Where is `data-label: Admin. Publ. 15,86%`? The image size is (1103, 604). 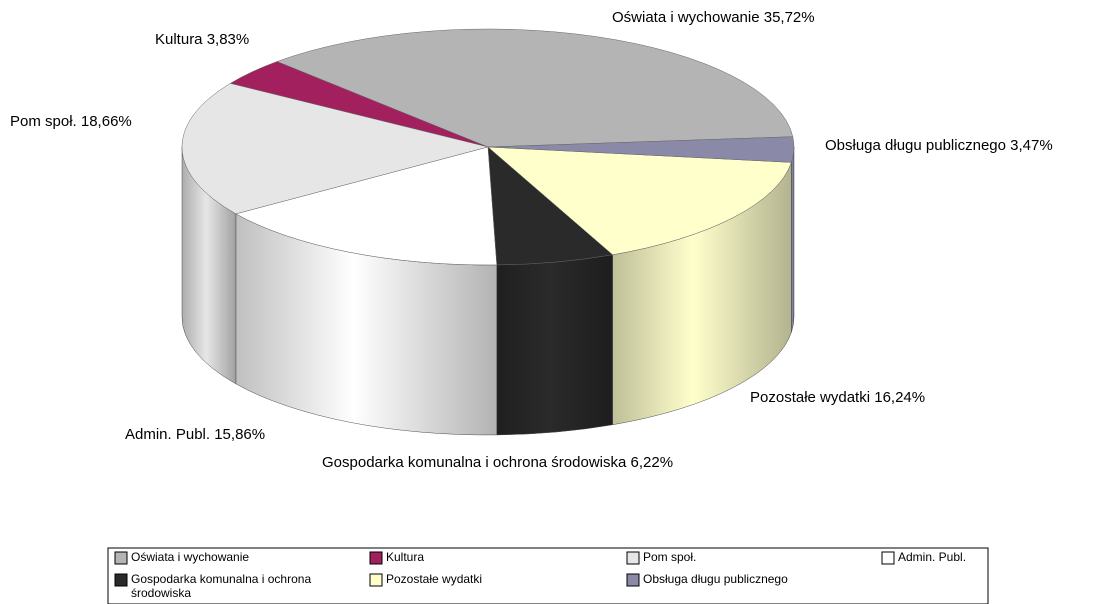
data-label: Admin. Publ. 15,86% is located at coordinates (195, 434).